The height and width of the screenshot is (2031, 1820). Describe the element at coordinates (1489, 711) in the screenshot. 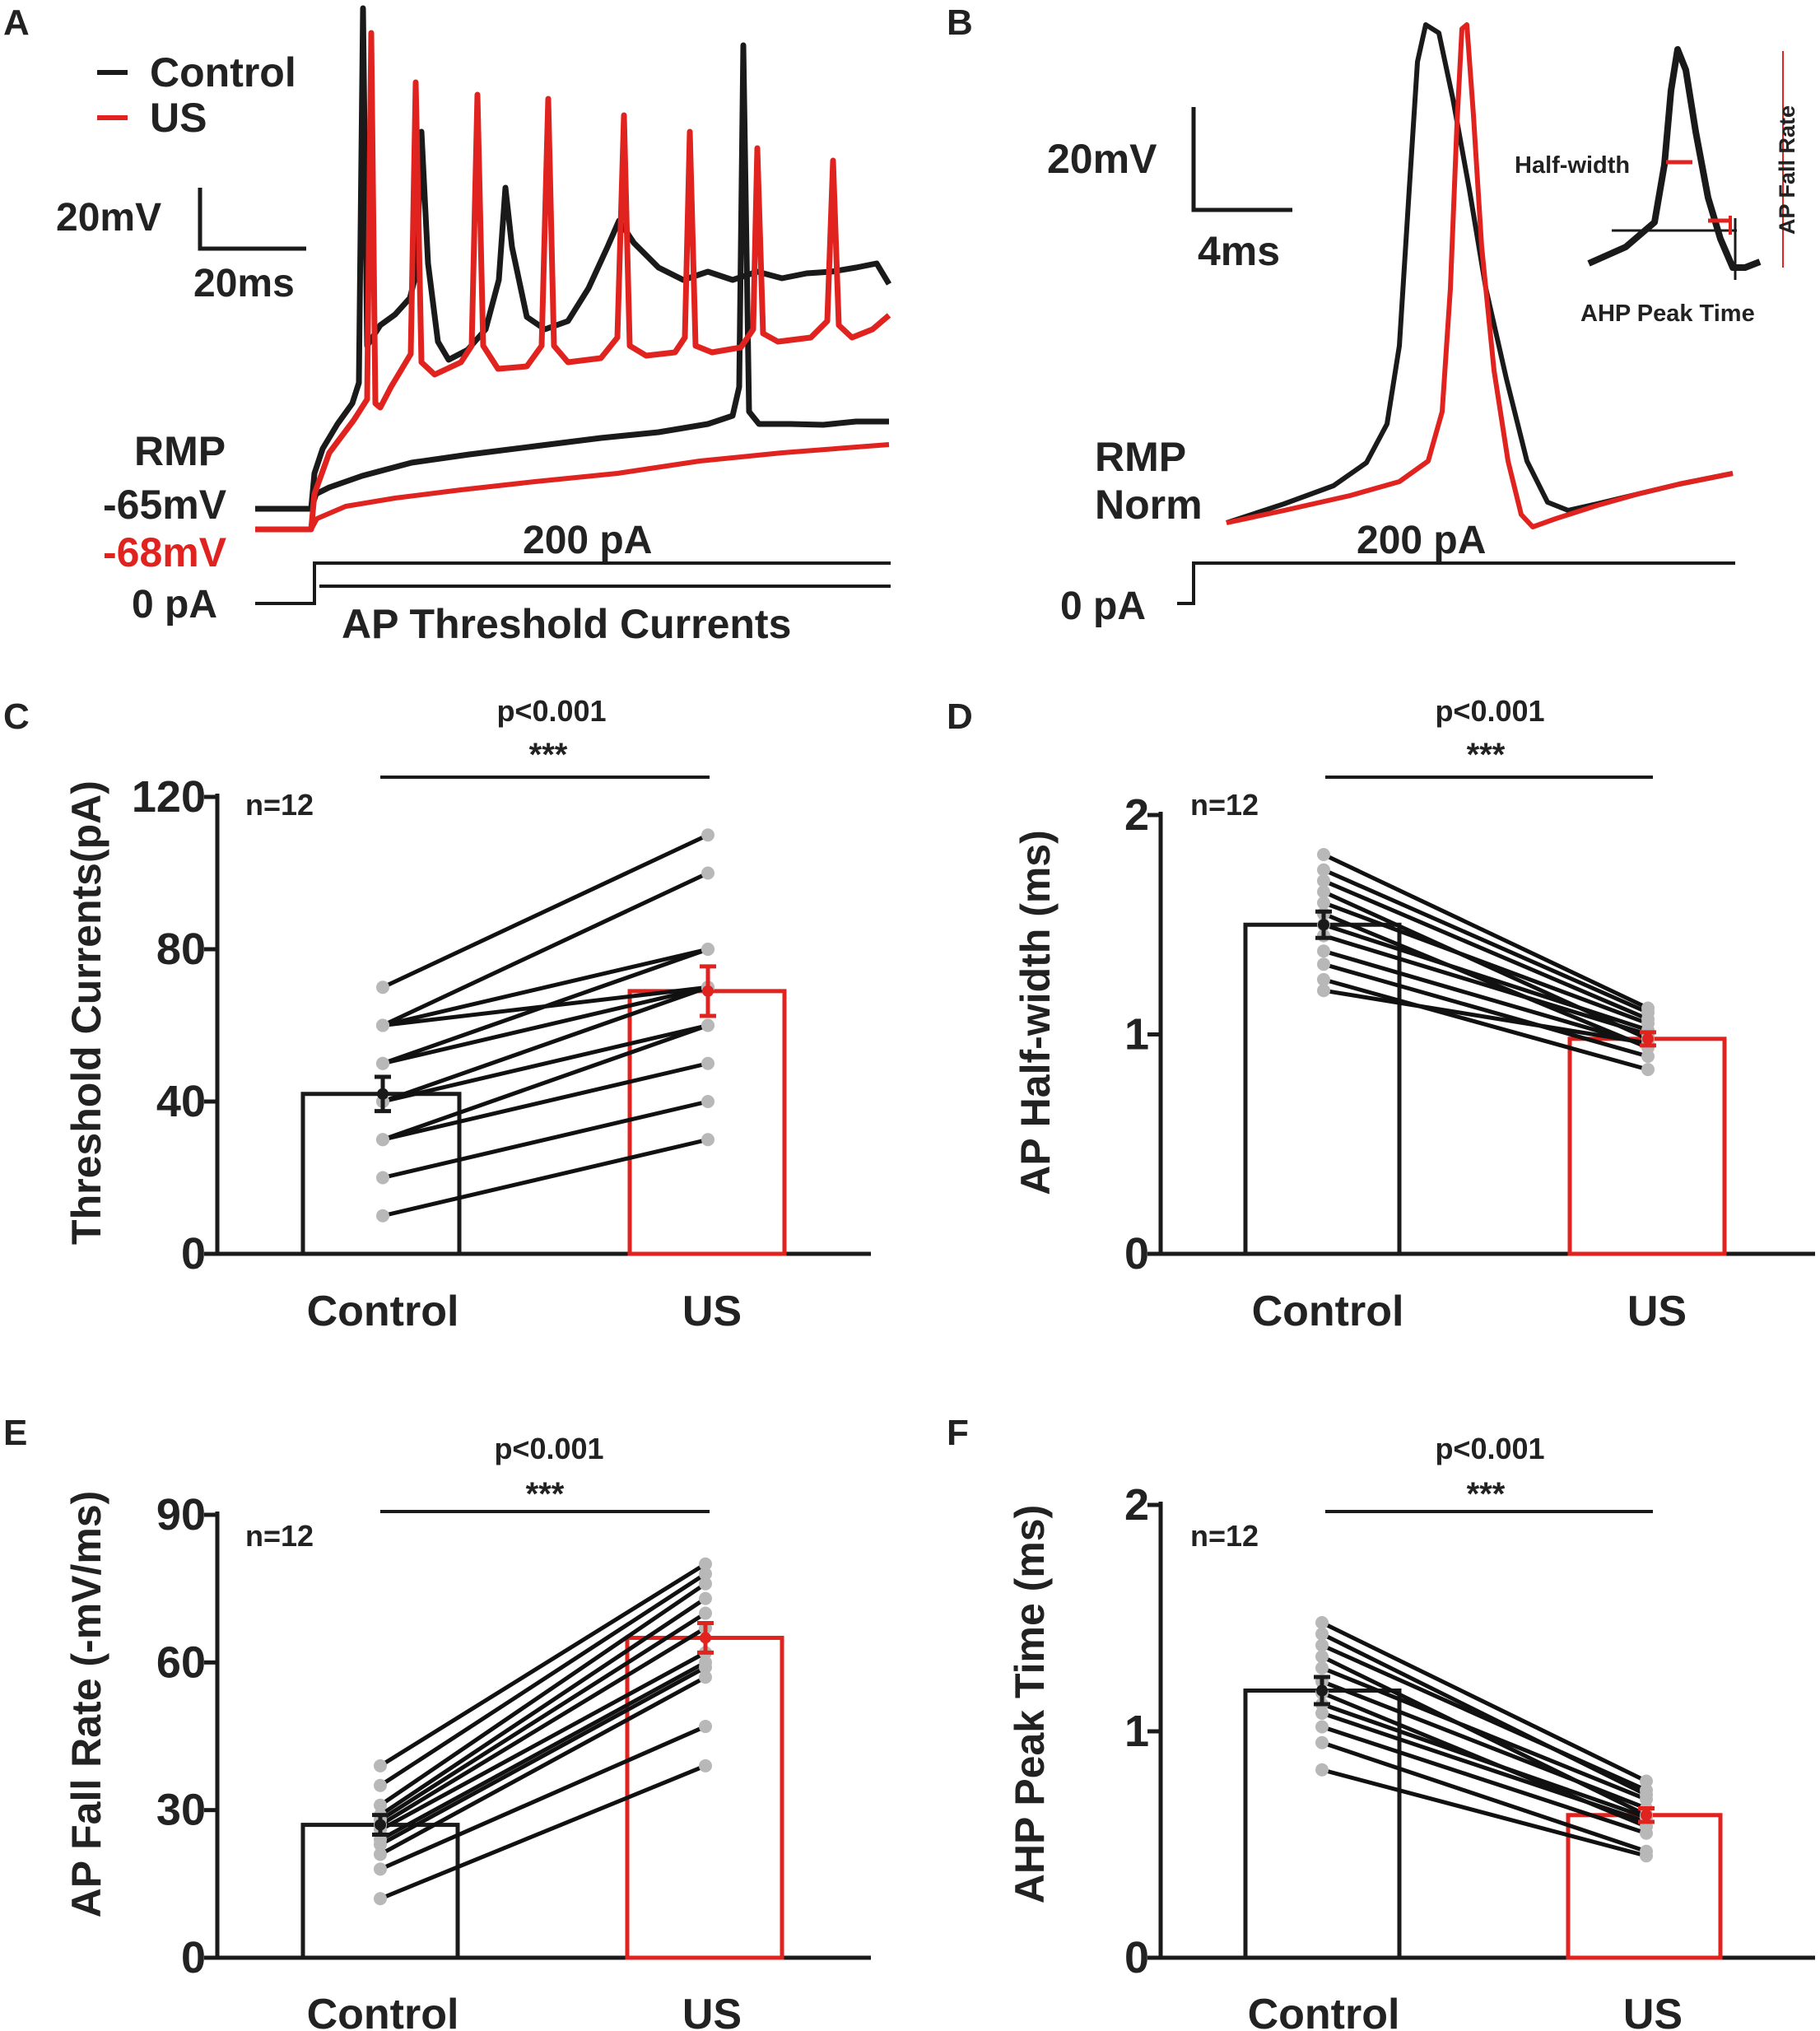

I see `p-label-d: p<0.001` at that location.